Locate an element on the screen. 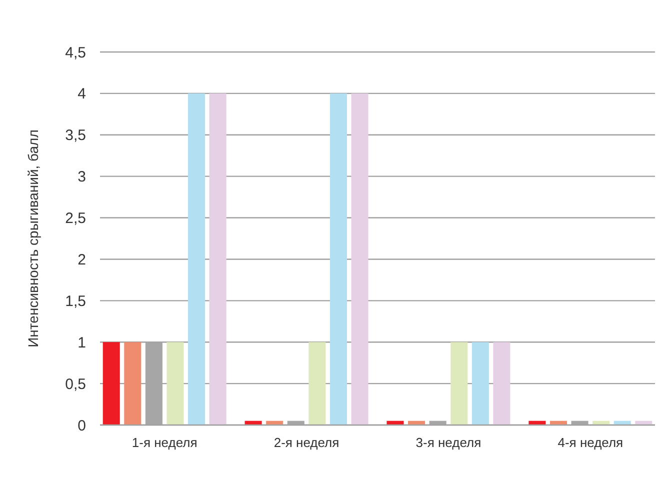 The width and height of the screenshot is (669, 477). x-tick-label: 4-я неделя is located at coordinates (591, 442).